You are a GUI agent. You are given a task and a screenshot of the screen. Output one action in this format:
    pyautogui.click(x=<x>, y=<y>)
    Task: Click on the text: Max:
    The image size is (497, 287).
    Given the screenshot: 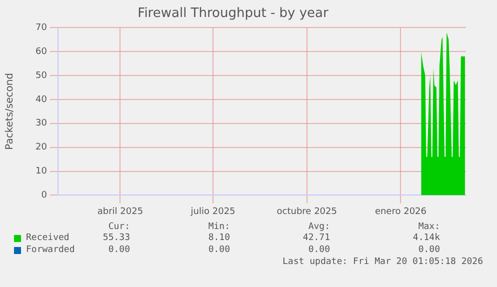 What is the action you would take?
    pyautogui.click(x=428, y=227)
    